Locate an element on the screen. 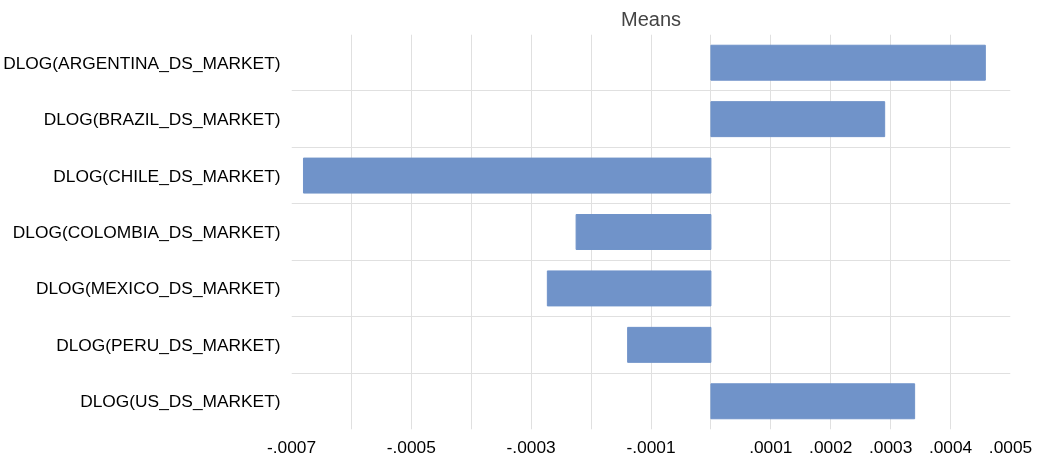 The width and height of the screenshot is (1049, 461). x-tick-label: .0003 is located at coordinates (890, 446).